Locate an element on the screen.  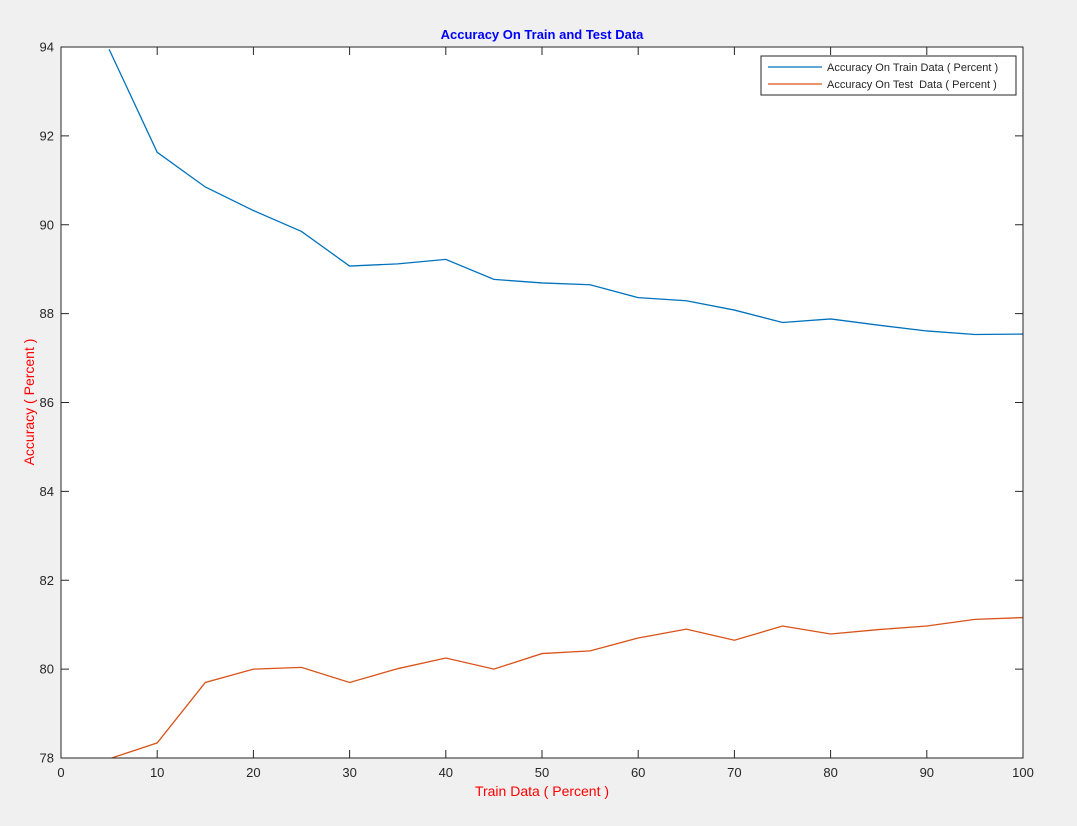
x-tick-label: 100 is located at coordinates (1023, 772).